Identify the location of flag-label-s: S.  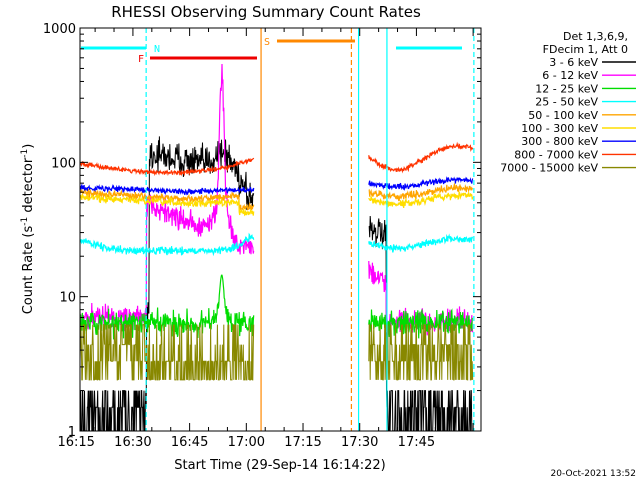
(267, 42).